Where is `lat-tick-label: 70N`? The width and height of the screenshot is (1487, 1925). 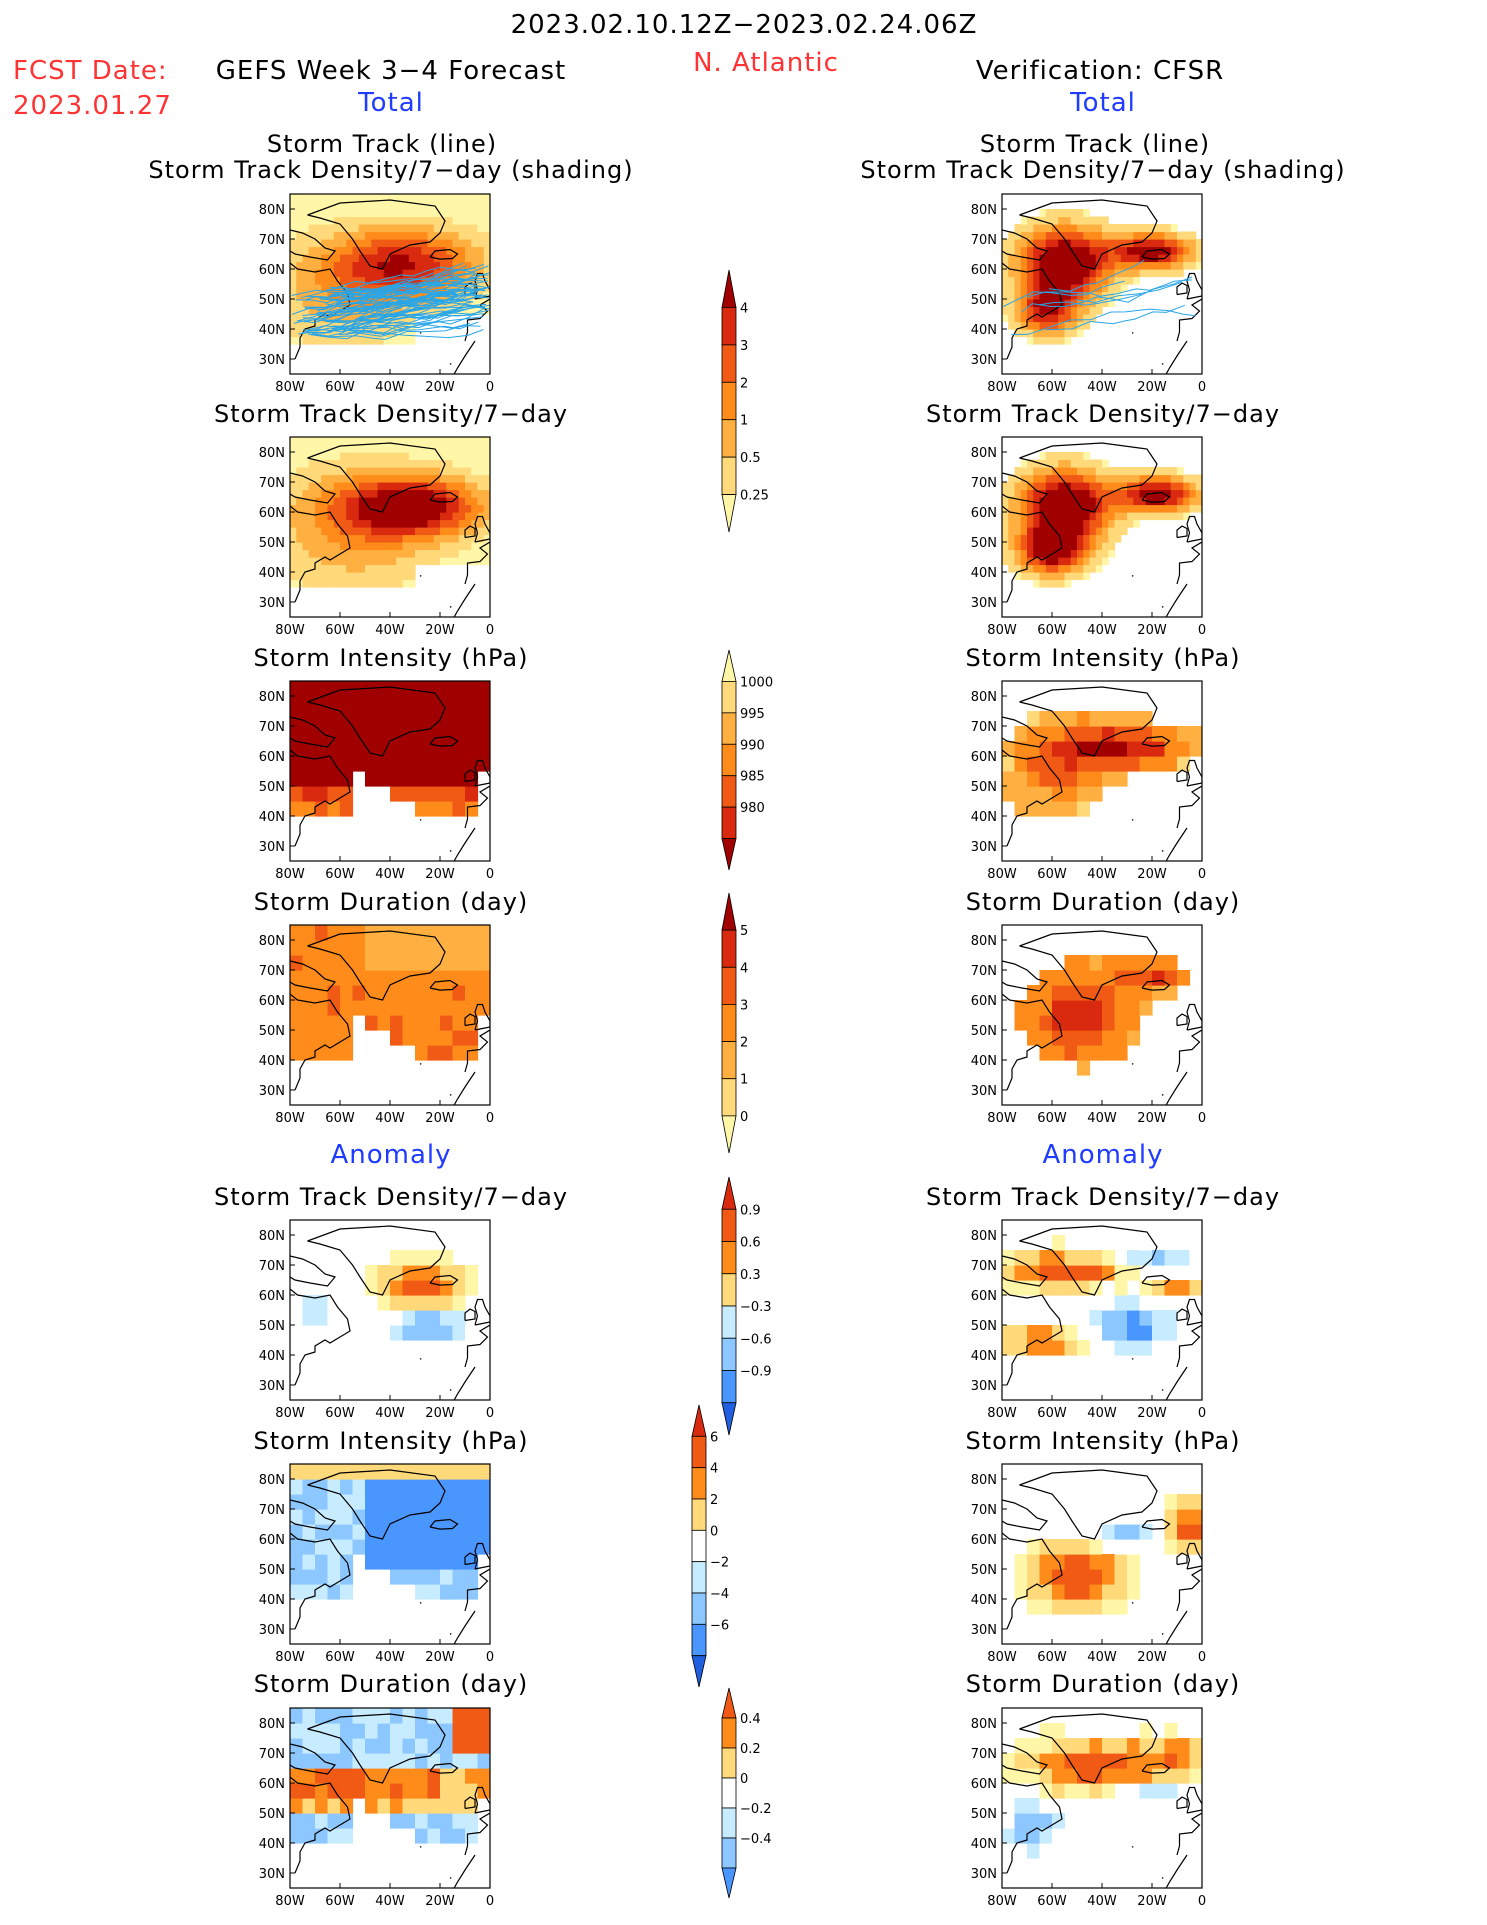
lat-tick-label: 70N is located at coordinates (984, 240).